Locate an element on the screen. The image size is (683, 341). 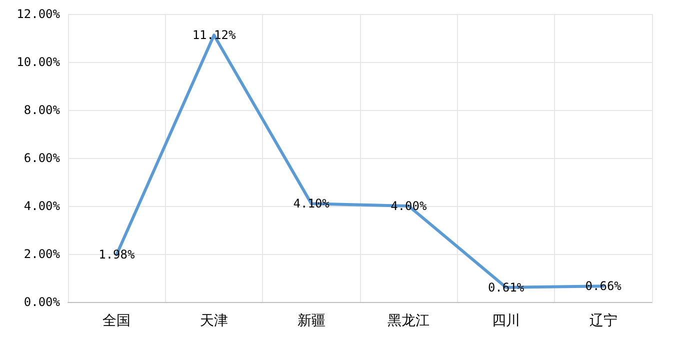
x-tick-label: 辽宁 is located at coordinates (603, 321).